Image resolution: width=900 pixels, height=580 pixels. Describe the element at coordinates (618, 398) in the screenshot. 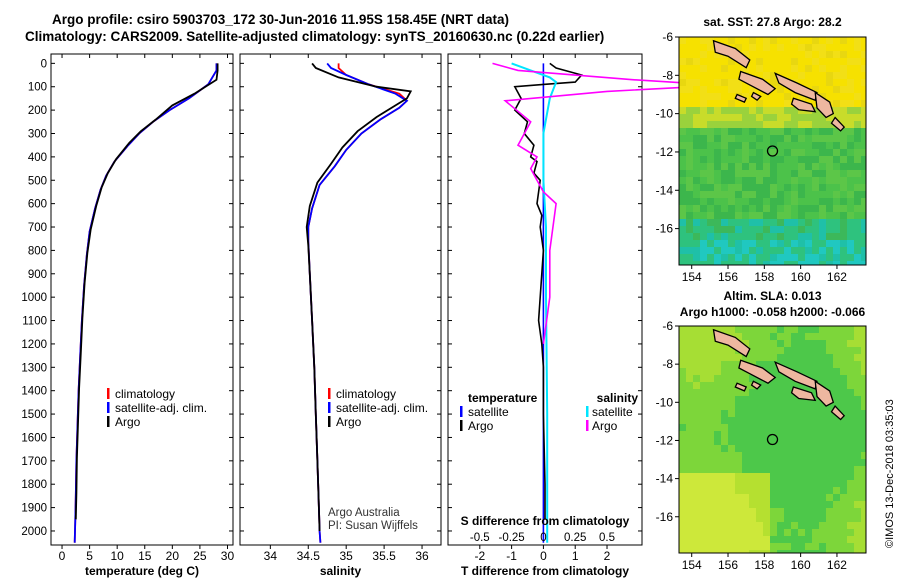

I see `legend-title: salinity` at that location.